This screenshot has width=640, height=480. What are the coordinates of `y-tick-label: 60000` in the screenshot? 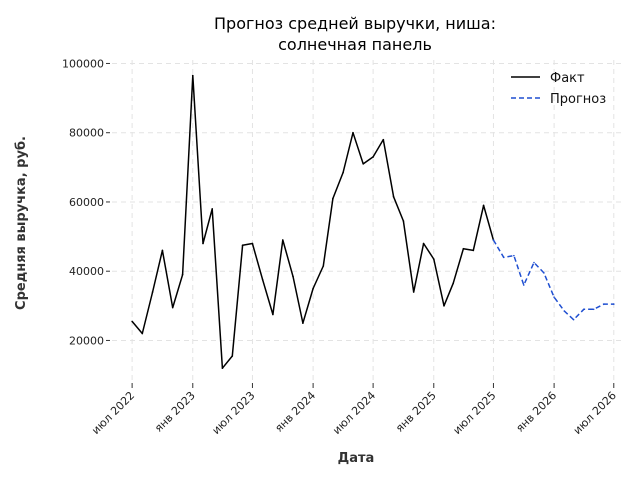 It's located at (86, 202).